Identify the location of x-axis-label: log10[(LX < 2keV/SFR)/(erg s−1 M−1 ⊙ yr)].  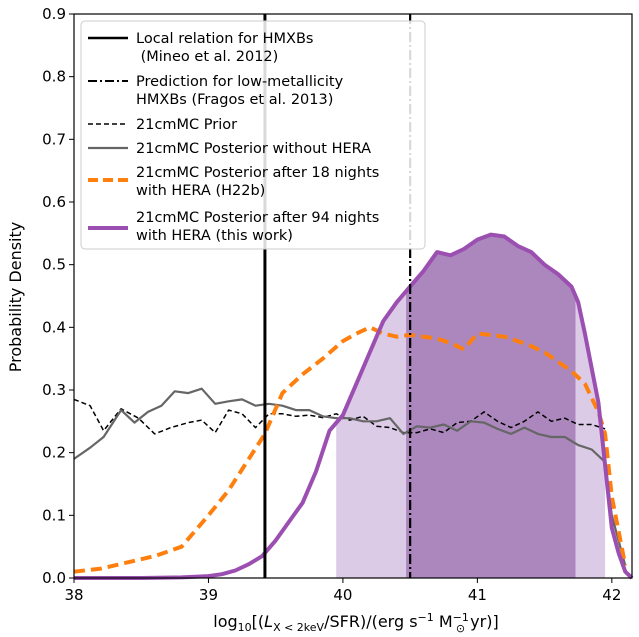
(355, 623).